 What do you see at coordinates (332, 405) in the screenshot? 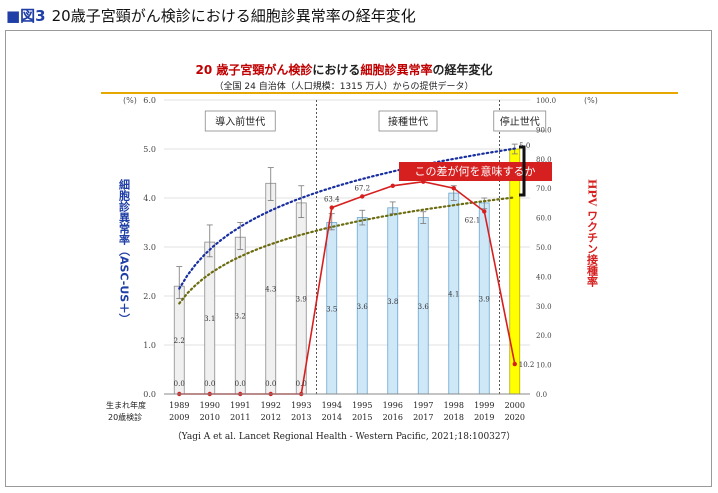
I see `x-tick-birth-year: 1994` at bounding box center [332, 405].